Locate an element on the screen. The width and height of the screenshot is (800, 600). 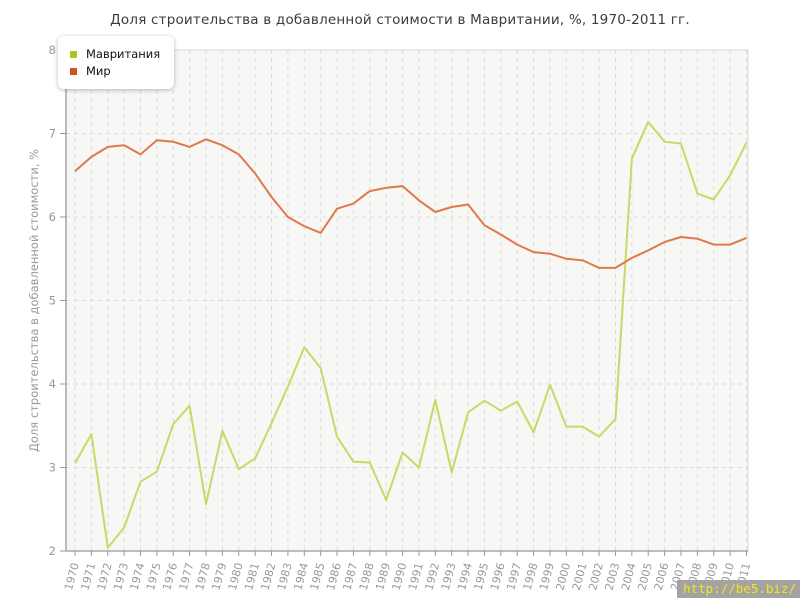
y-tick-label: 2 is located at coordinates (52, 551).